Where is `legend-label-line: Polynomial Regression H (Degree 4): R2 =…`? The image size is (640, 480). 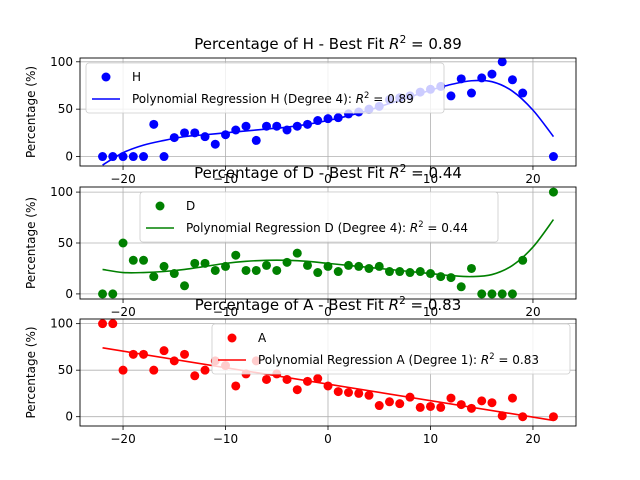
legend-label-line: Polynomial Regression H (Degree 4): R2 =… is located at coordinates (273, 98).